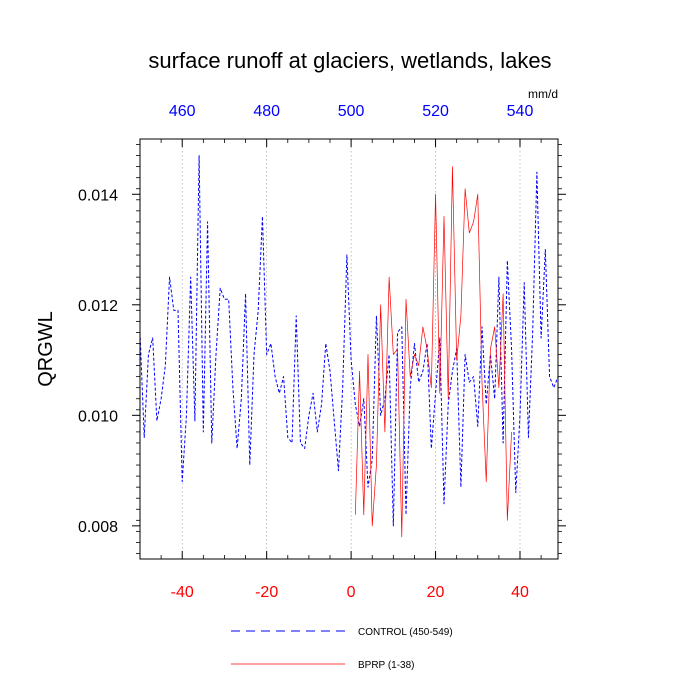 The image size is (700, 700). I want to click on x-tick-label-bottom: 20, so click(436, 592).